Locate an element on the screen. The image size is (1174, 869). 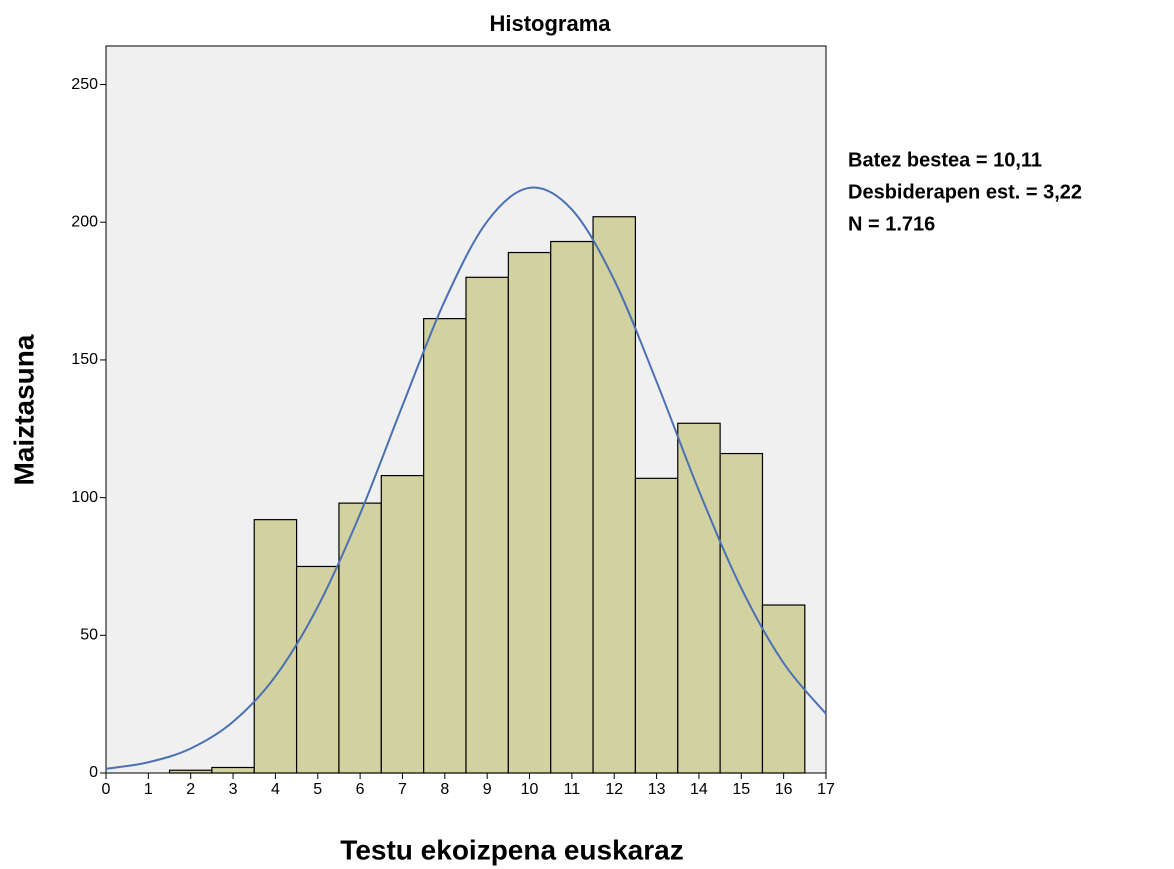
annotation: Batez bestea = 10,11 is located at coordinates (945, 160).